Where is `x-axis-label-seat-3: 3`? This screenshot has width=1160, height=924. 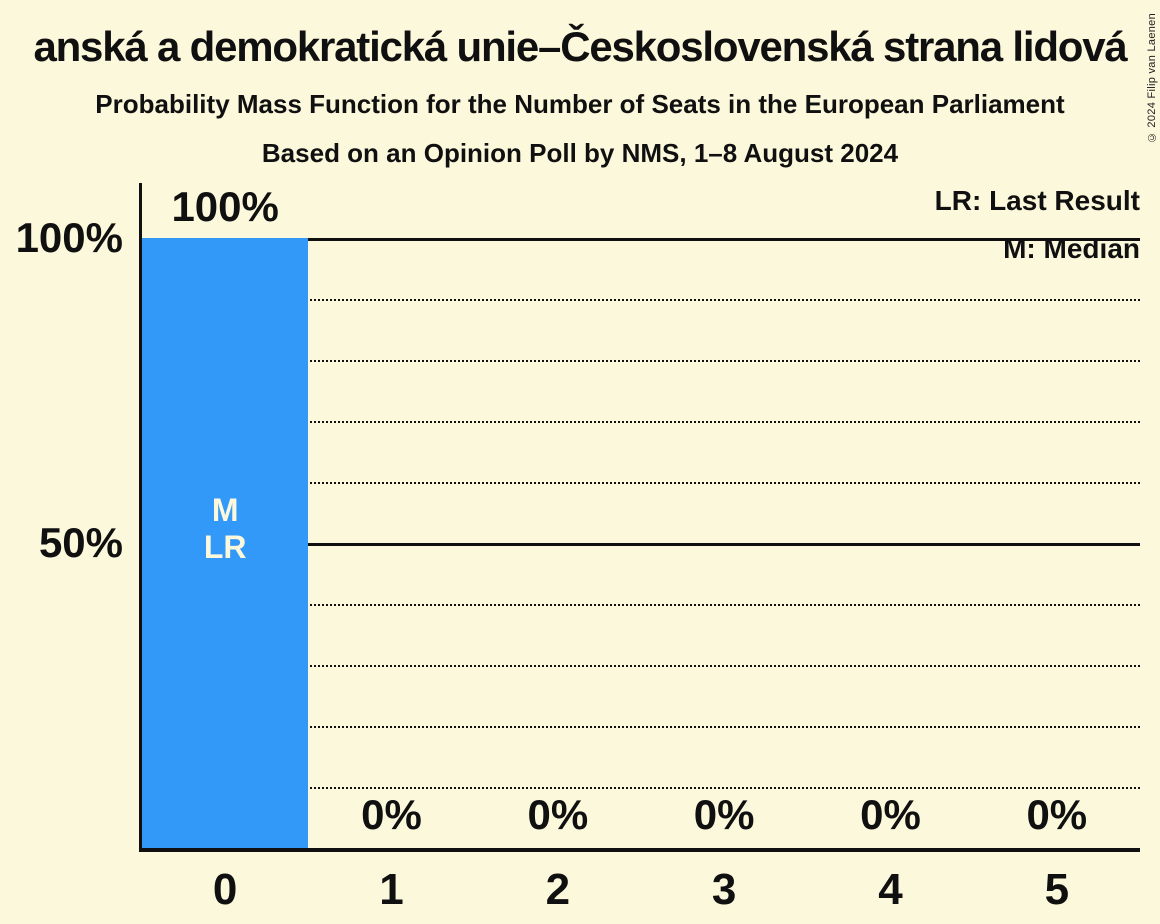
x-axis-label-seat-3: 3 is located at coordinates (724, 889).